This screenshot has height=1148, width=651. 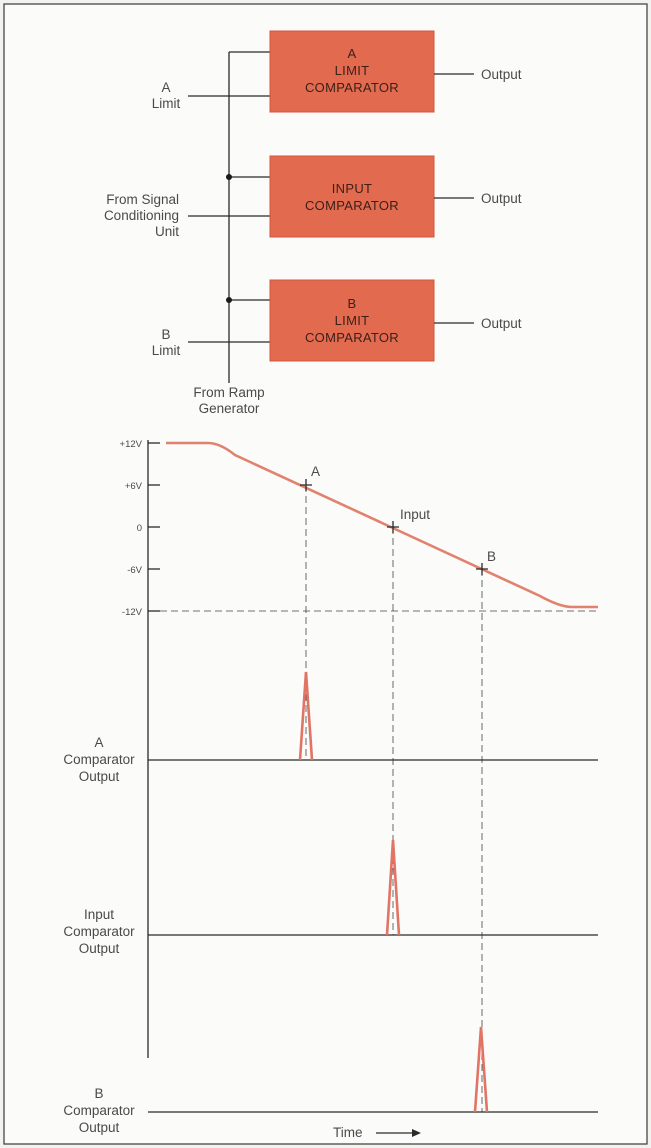 I want to click on b-output-label: Output, so click(x=501, y=323).